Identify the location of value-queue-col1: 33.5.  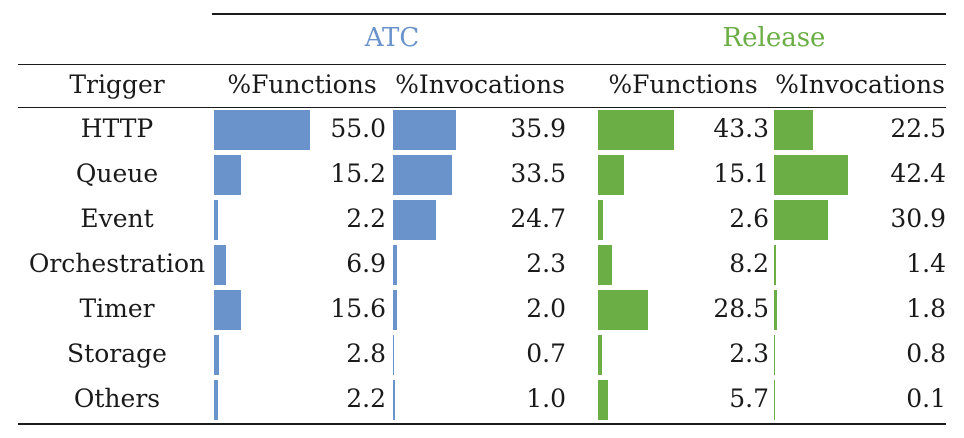
(538, 173).